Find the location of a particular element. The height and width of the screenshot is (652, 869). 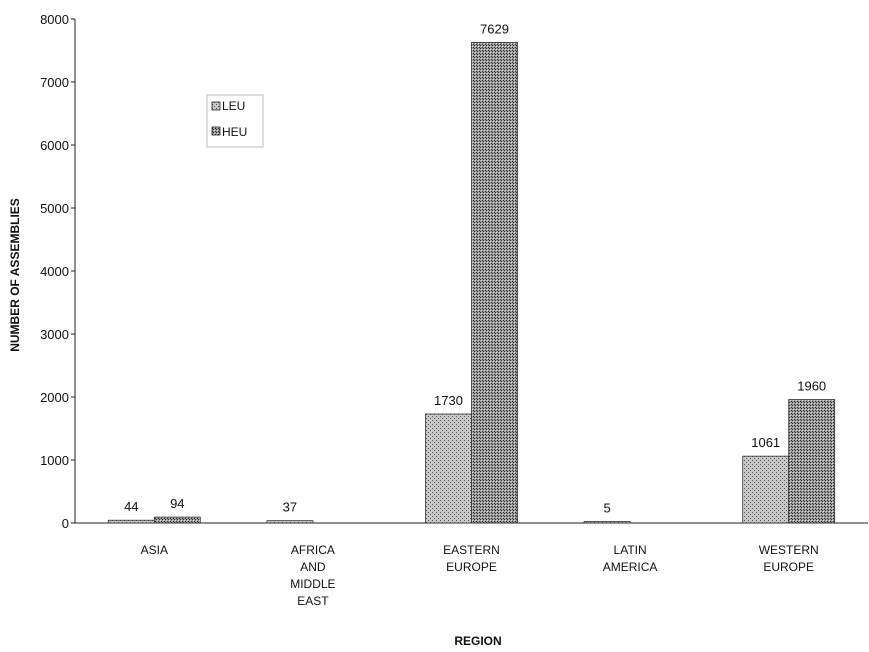

data-label-leu: 5 is located at coordinates (606, 508).